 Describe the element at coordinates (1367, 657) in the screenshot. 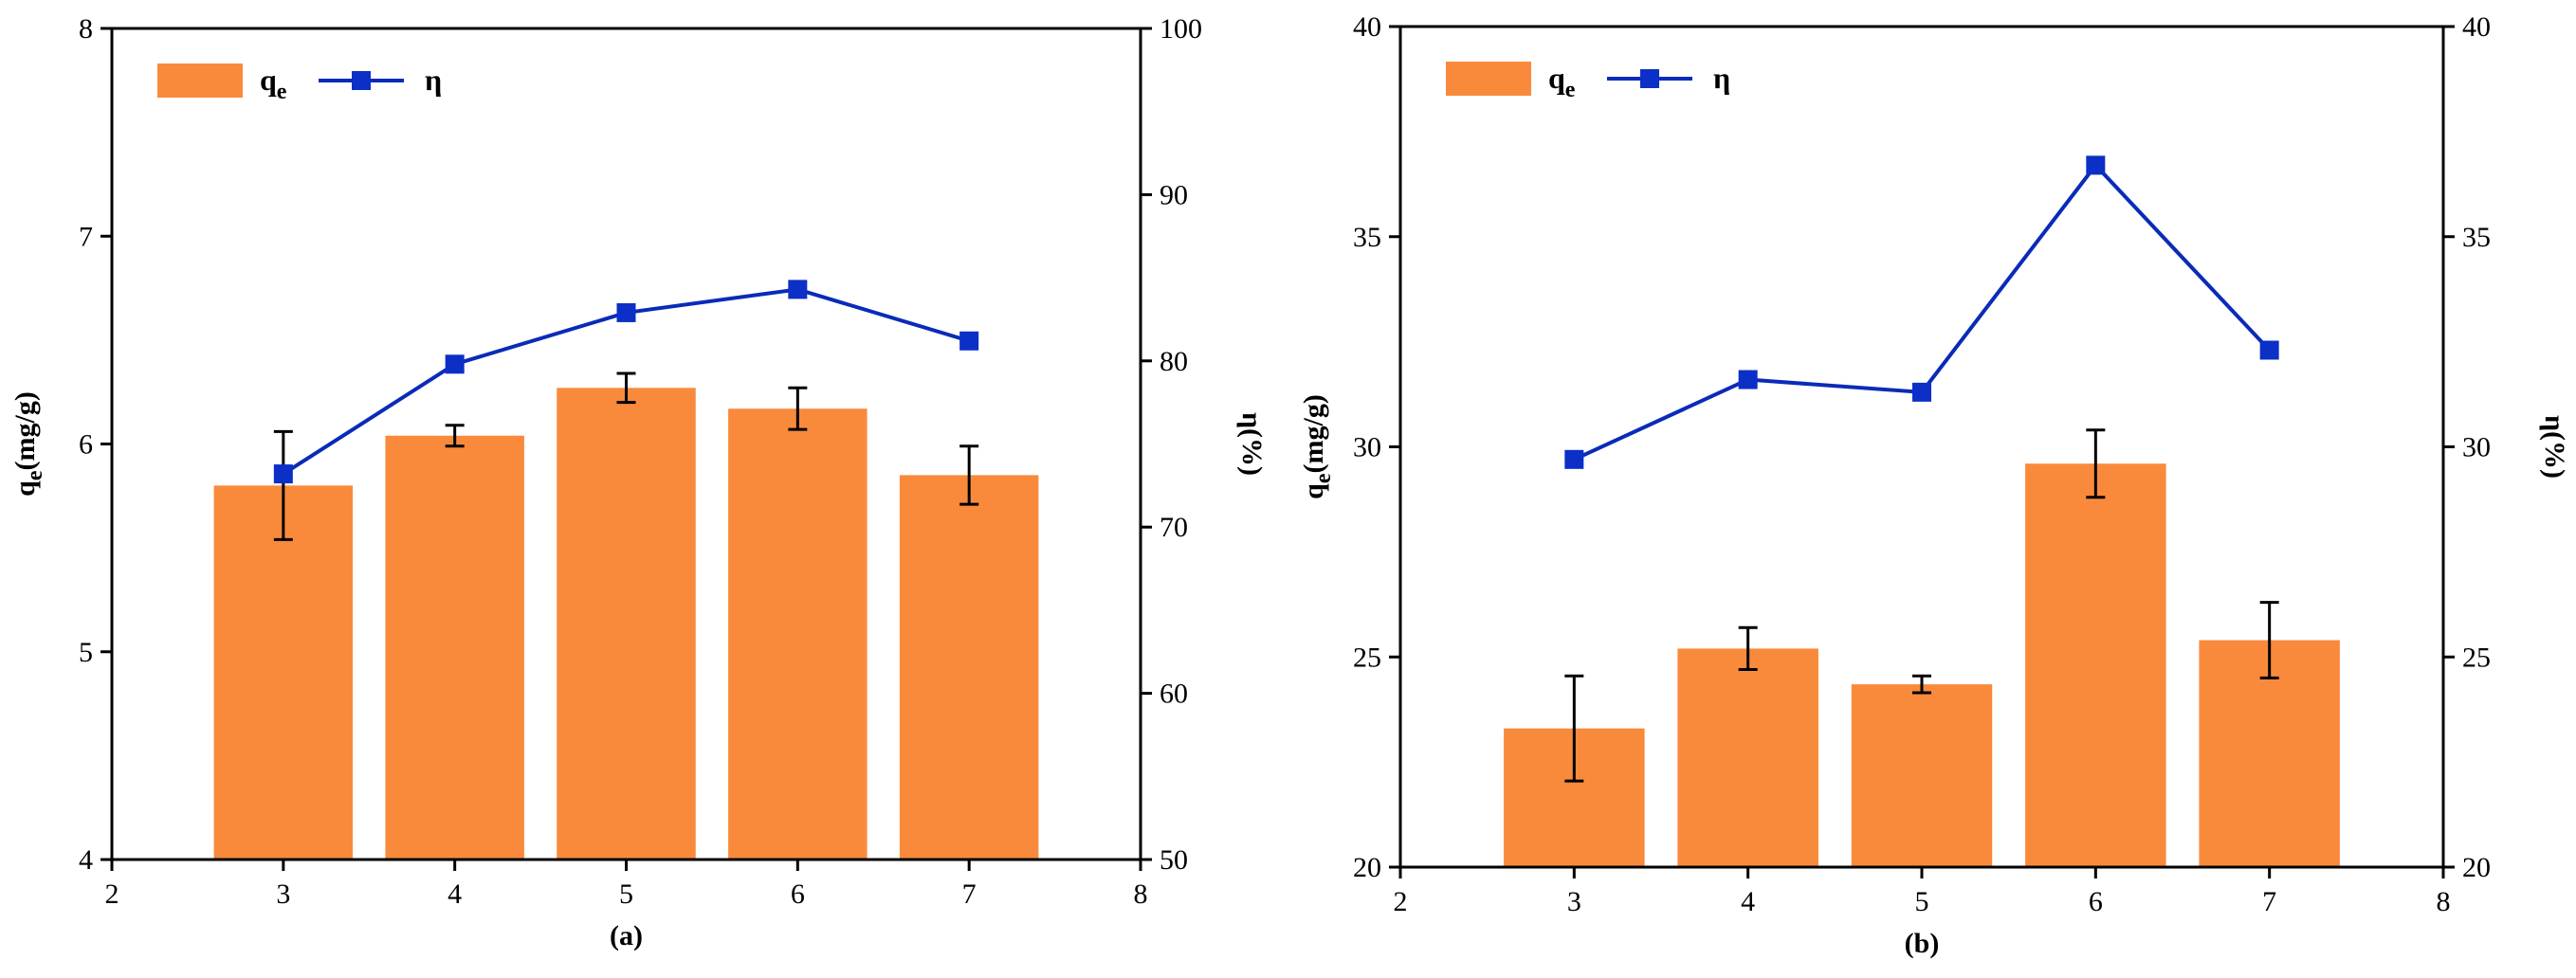

I see `y-tick-label: 25` at that location.